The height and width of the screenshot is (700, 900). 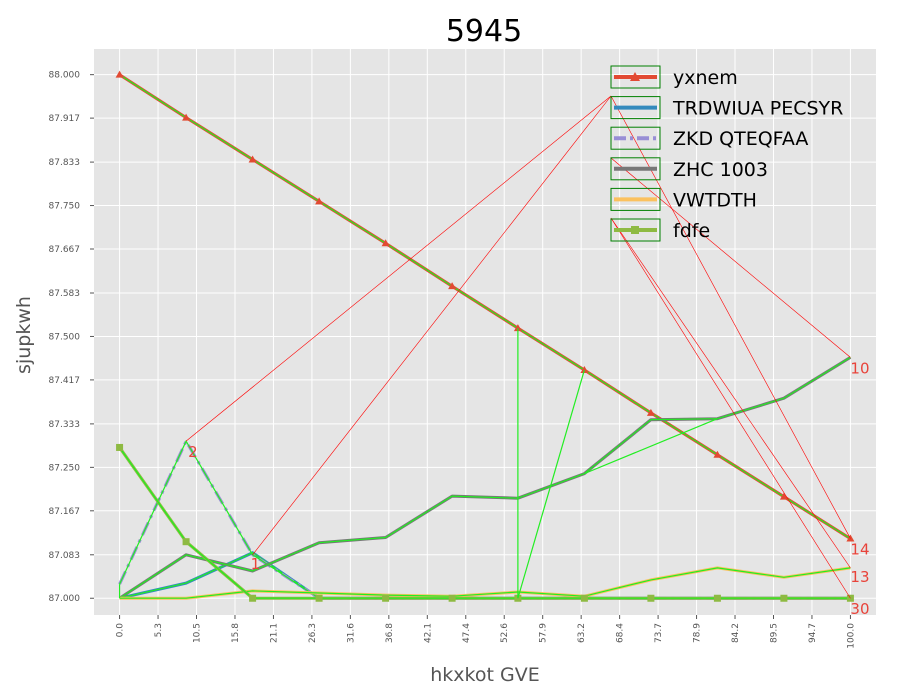 What do you see at coordinates (65, 381) in the screenshot?
I see `y-tick-label: 87.417` at bounding box center [65, 381].